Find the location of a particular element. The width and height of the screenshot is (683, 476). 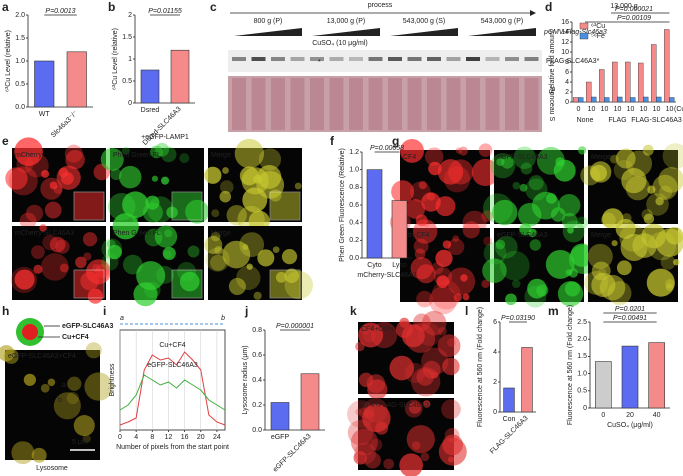

legend-swatch is located at coordinates (584, 36).